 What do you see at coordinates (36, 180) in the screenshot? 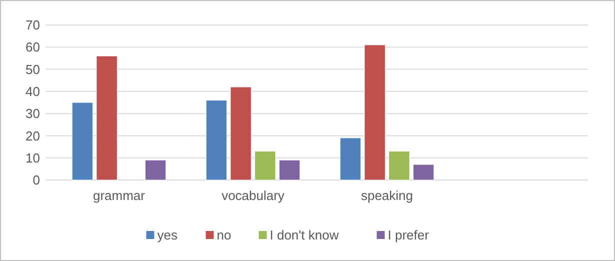
I see `y-tick-label: 0` at bounding box center [36, 180].